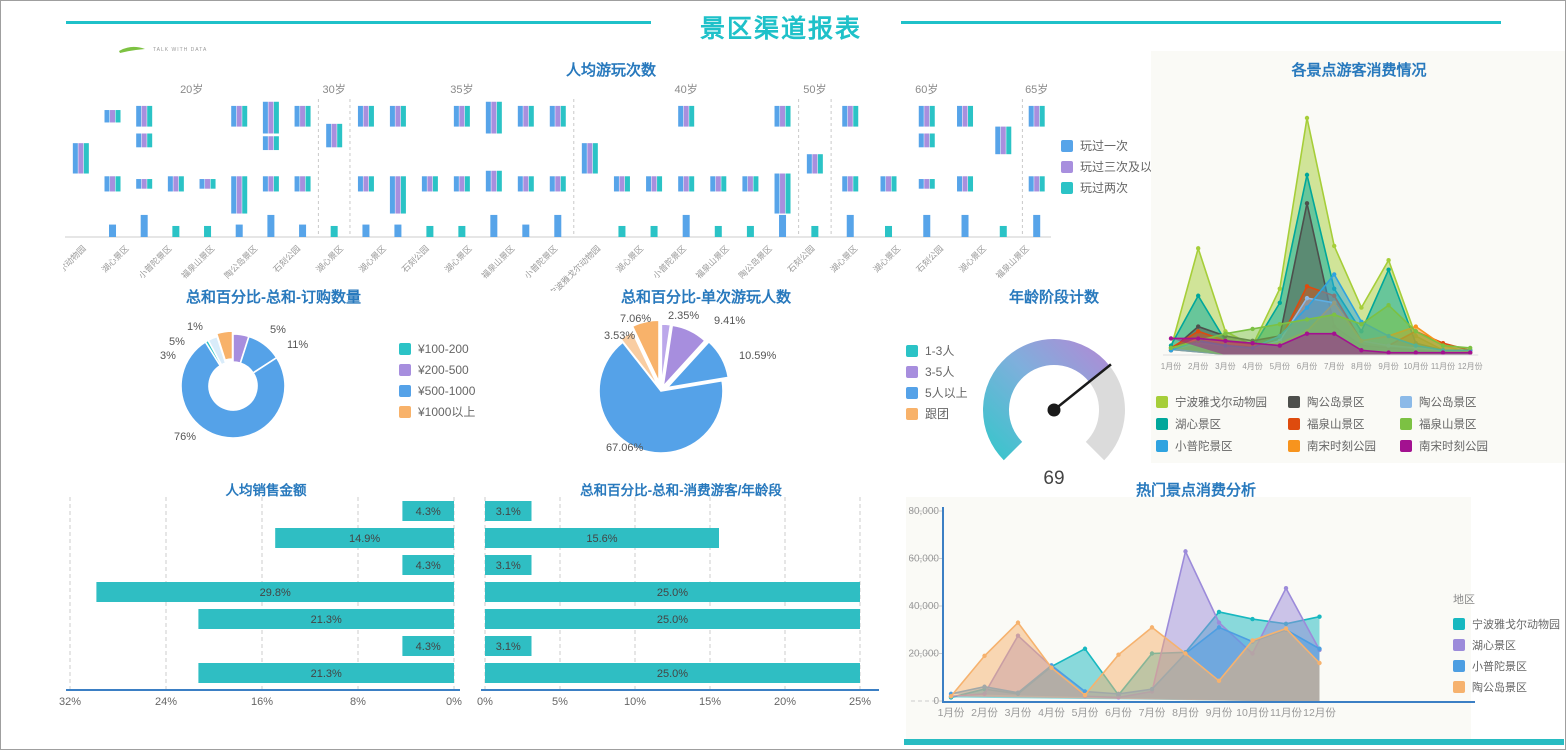  What do you see at coordinates (443, 369) in the screenshot?
I see `legend-label: ¥200-500` at bounding box center [443, 369].